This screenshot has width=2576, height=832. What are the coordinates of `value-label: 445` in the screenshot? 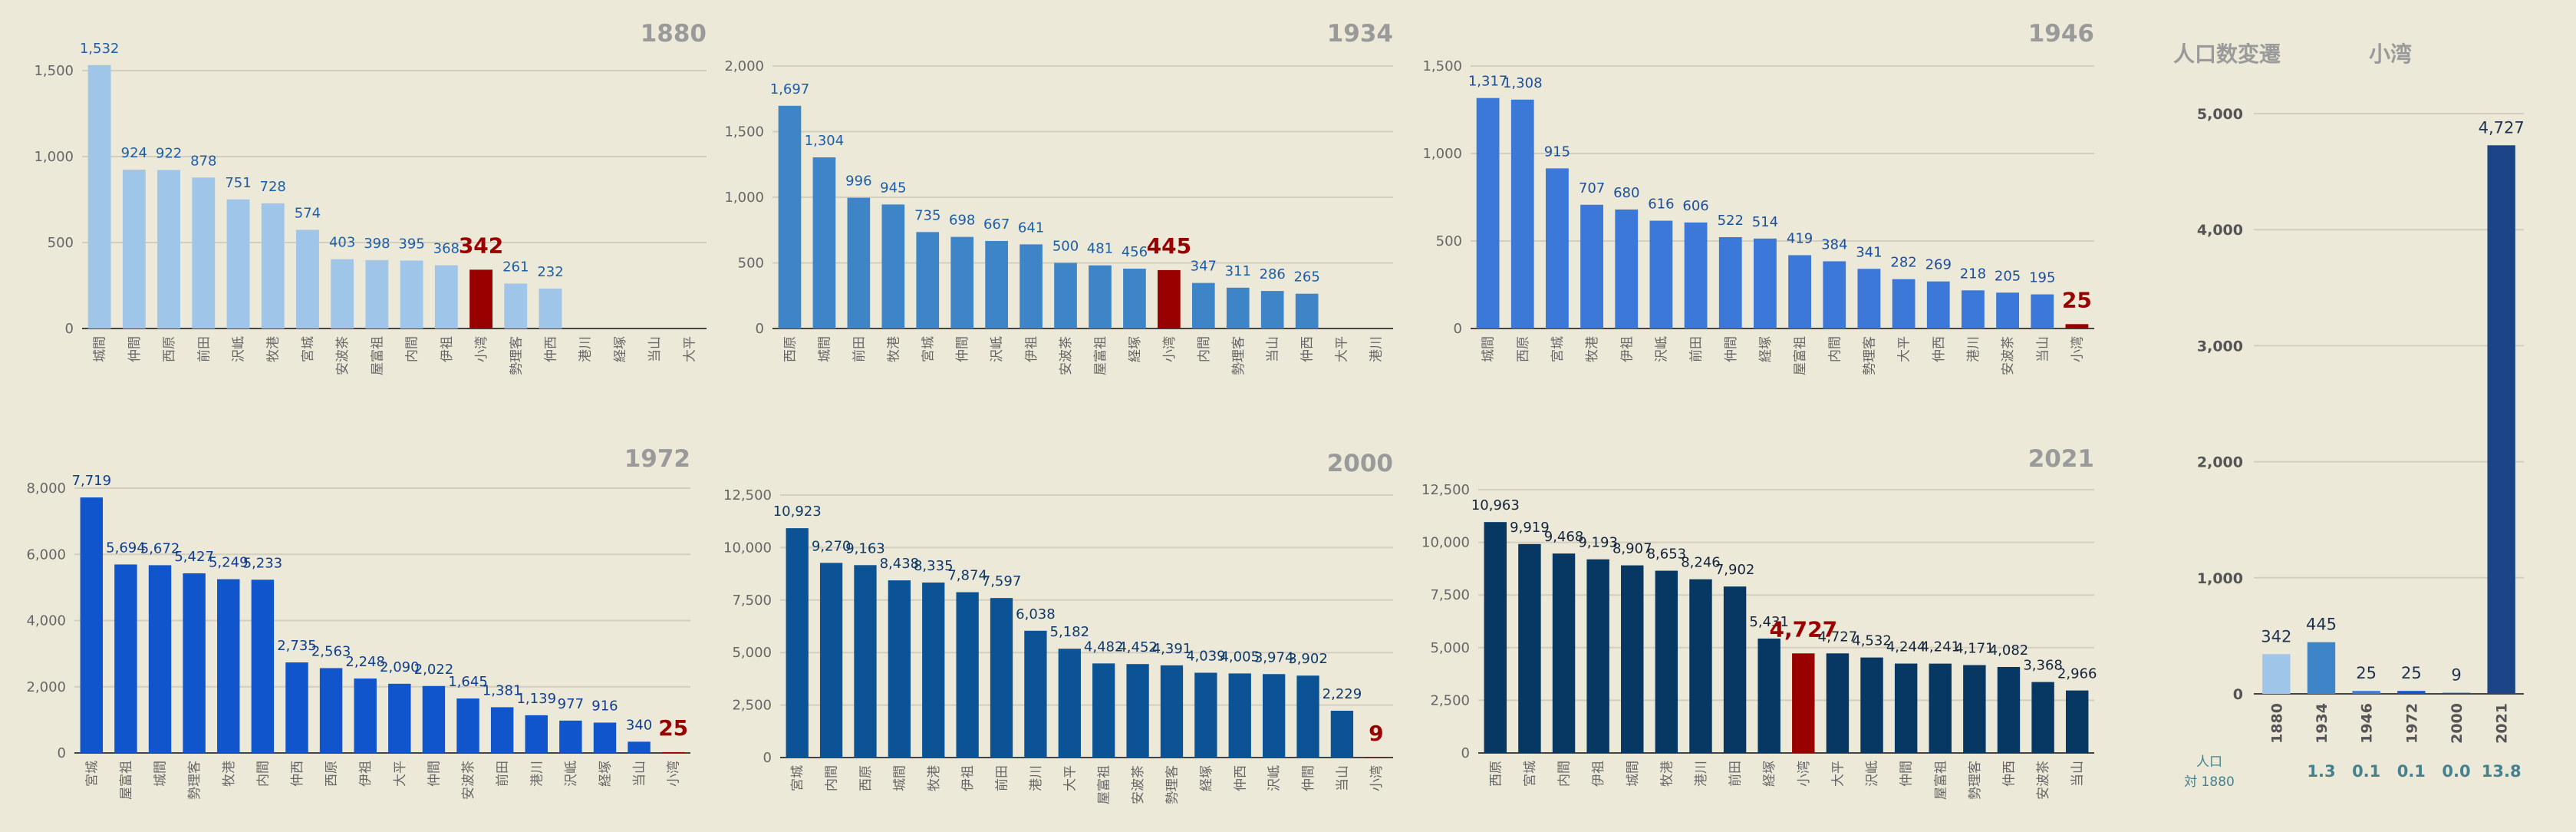 It's located at (2321, 625).